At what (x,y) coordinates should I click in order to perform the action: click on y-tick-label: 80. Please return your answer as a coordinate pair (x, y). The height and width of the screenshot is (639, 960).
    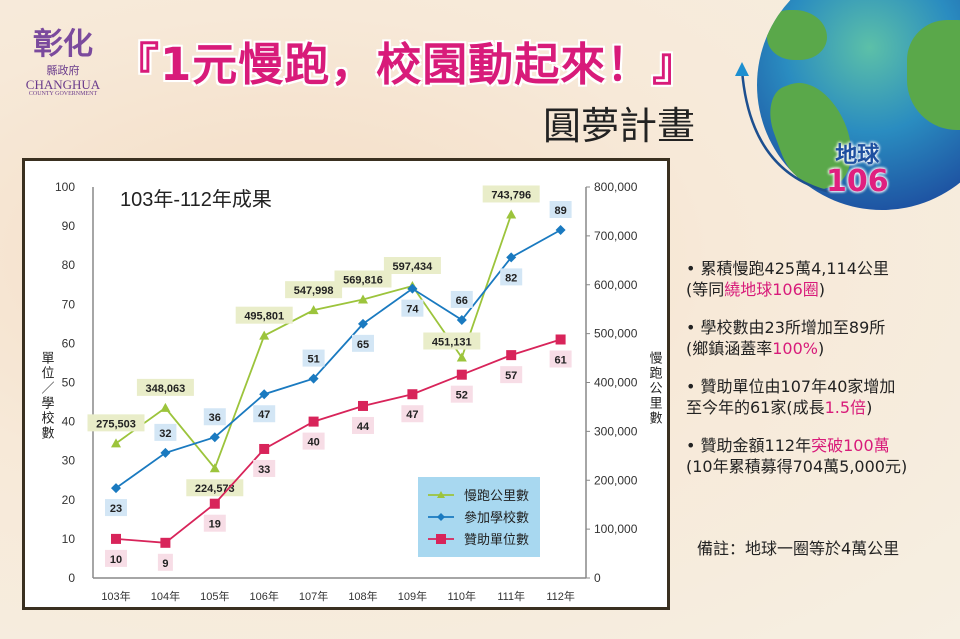
    Looking at the image, I should click on (69, 265).